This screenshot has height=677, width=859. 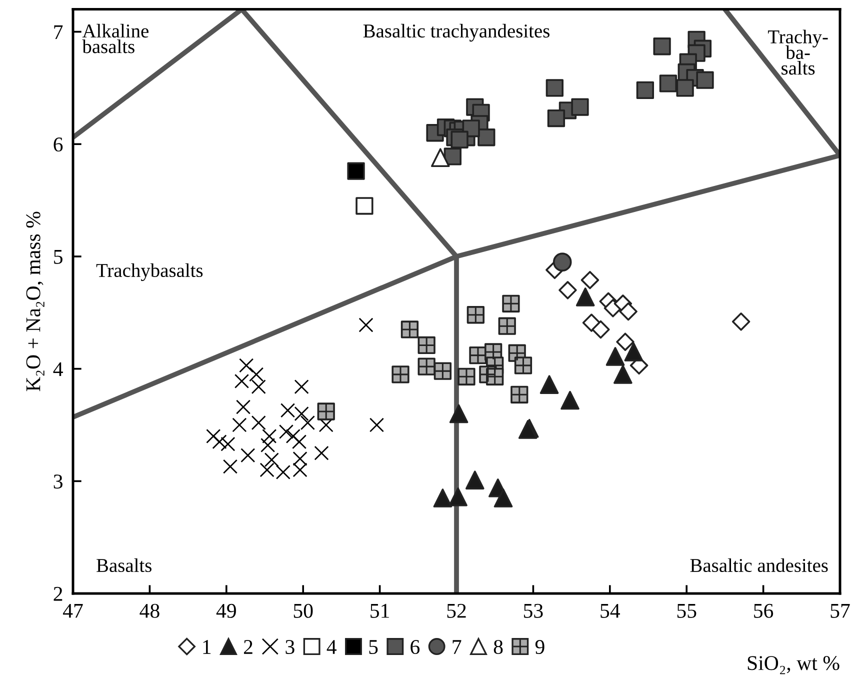 What do you see at coordinates (533, 611) in the screenshot?
I see `x-tick-label: 53` at bounding box center [533, 611].